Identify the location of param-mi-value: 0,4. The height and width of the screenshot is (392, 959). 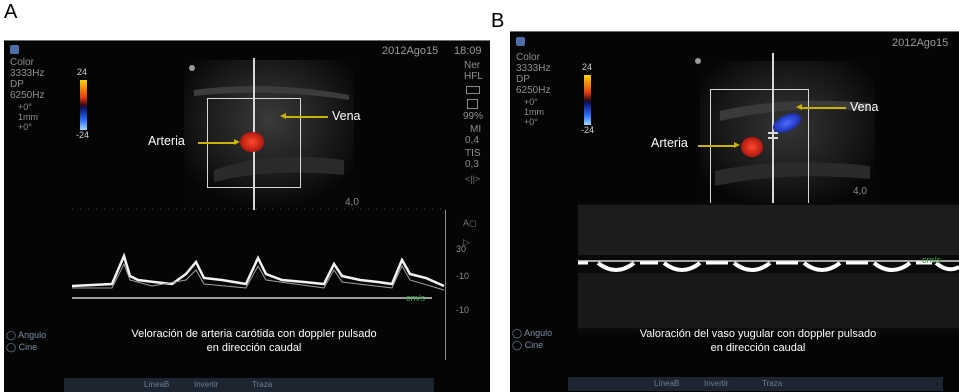
(472, 140).